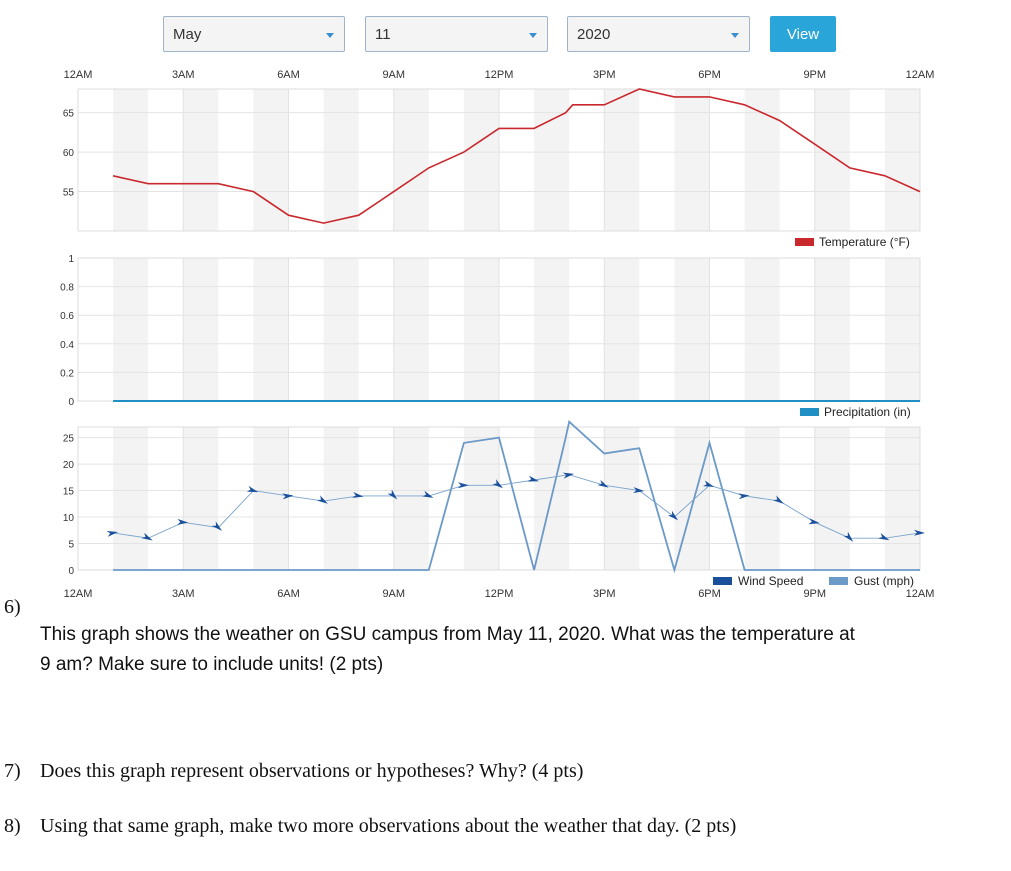 Image resolution: width=1011 pixels, height=871 pixels. Describe the element at coordinates (499, 75) in the screenshot. I see `x-tick-label-top: 12PM` at that location.